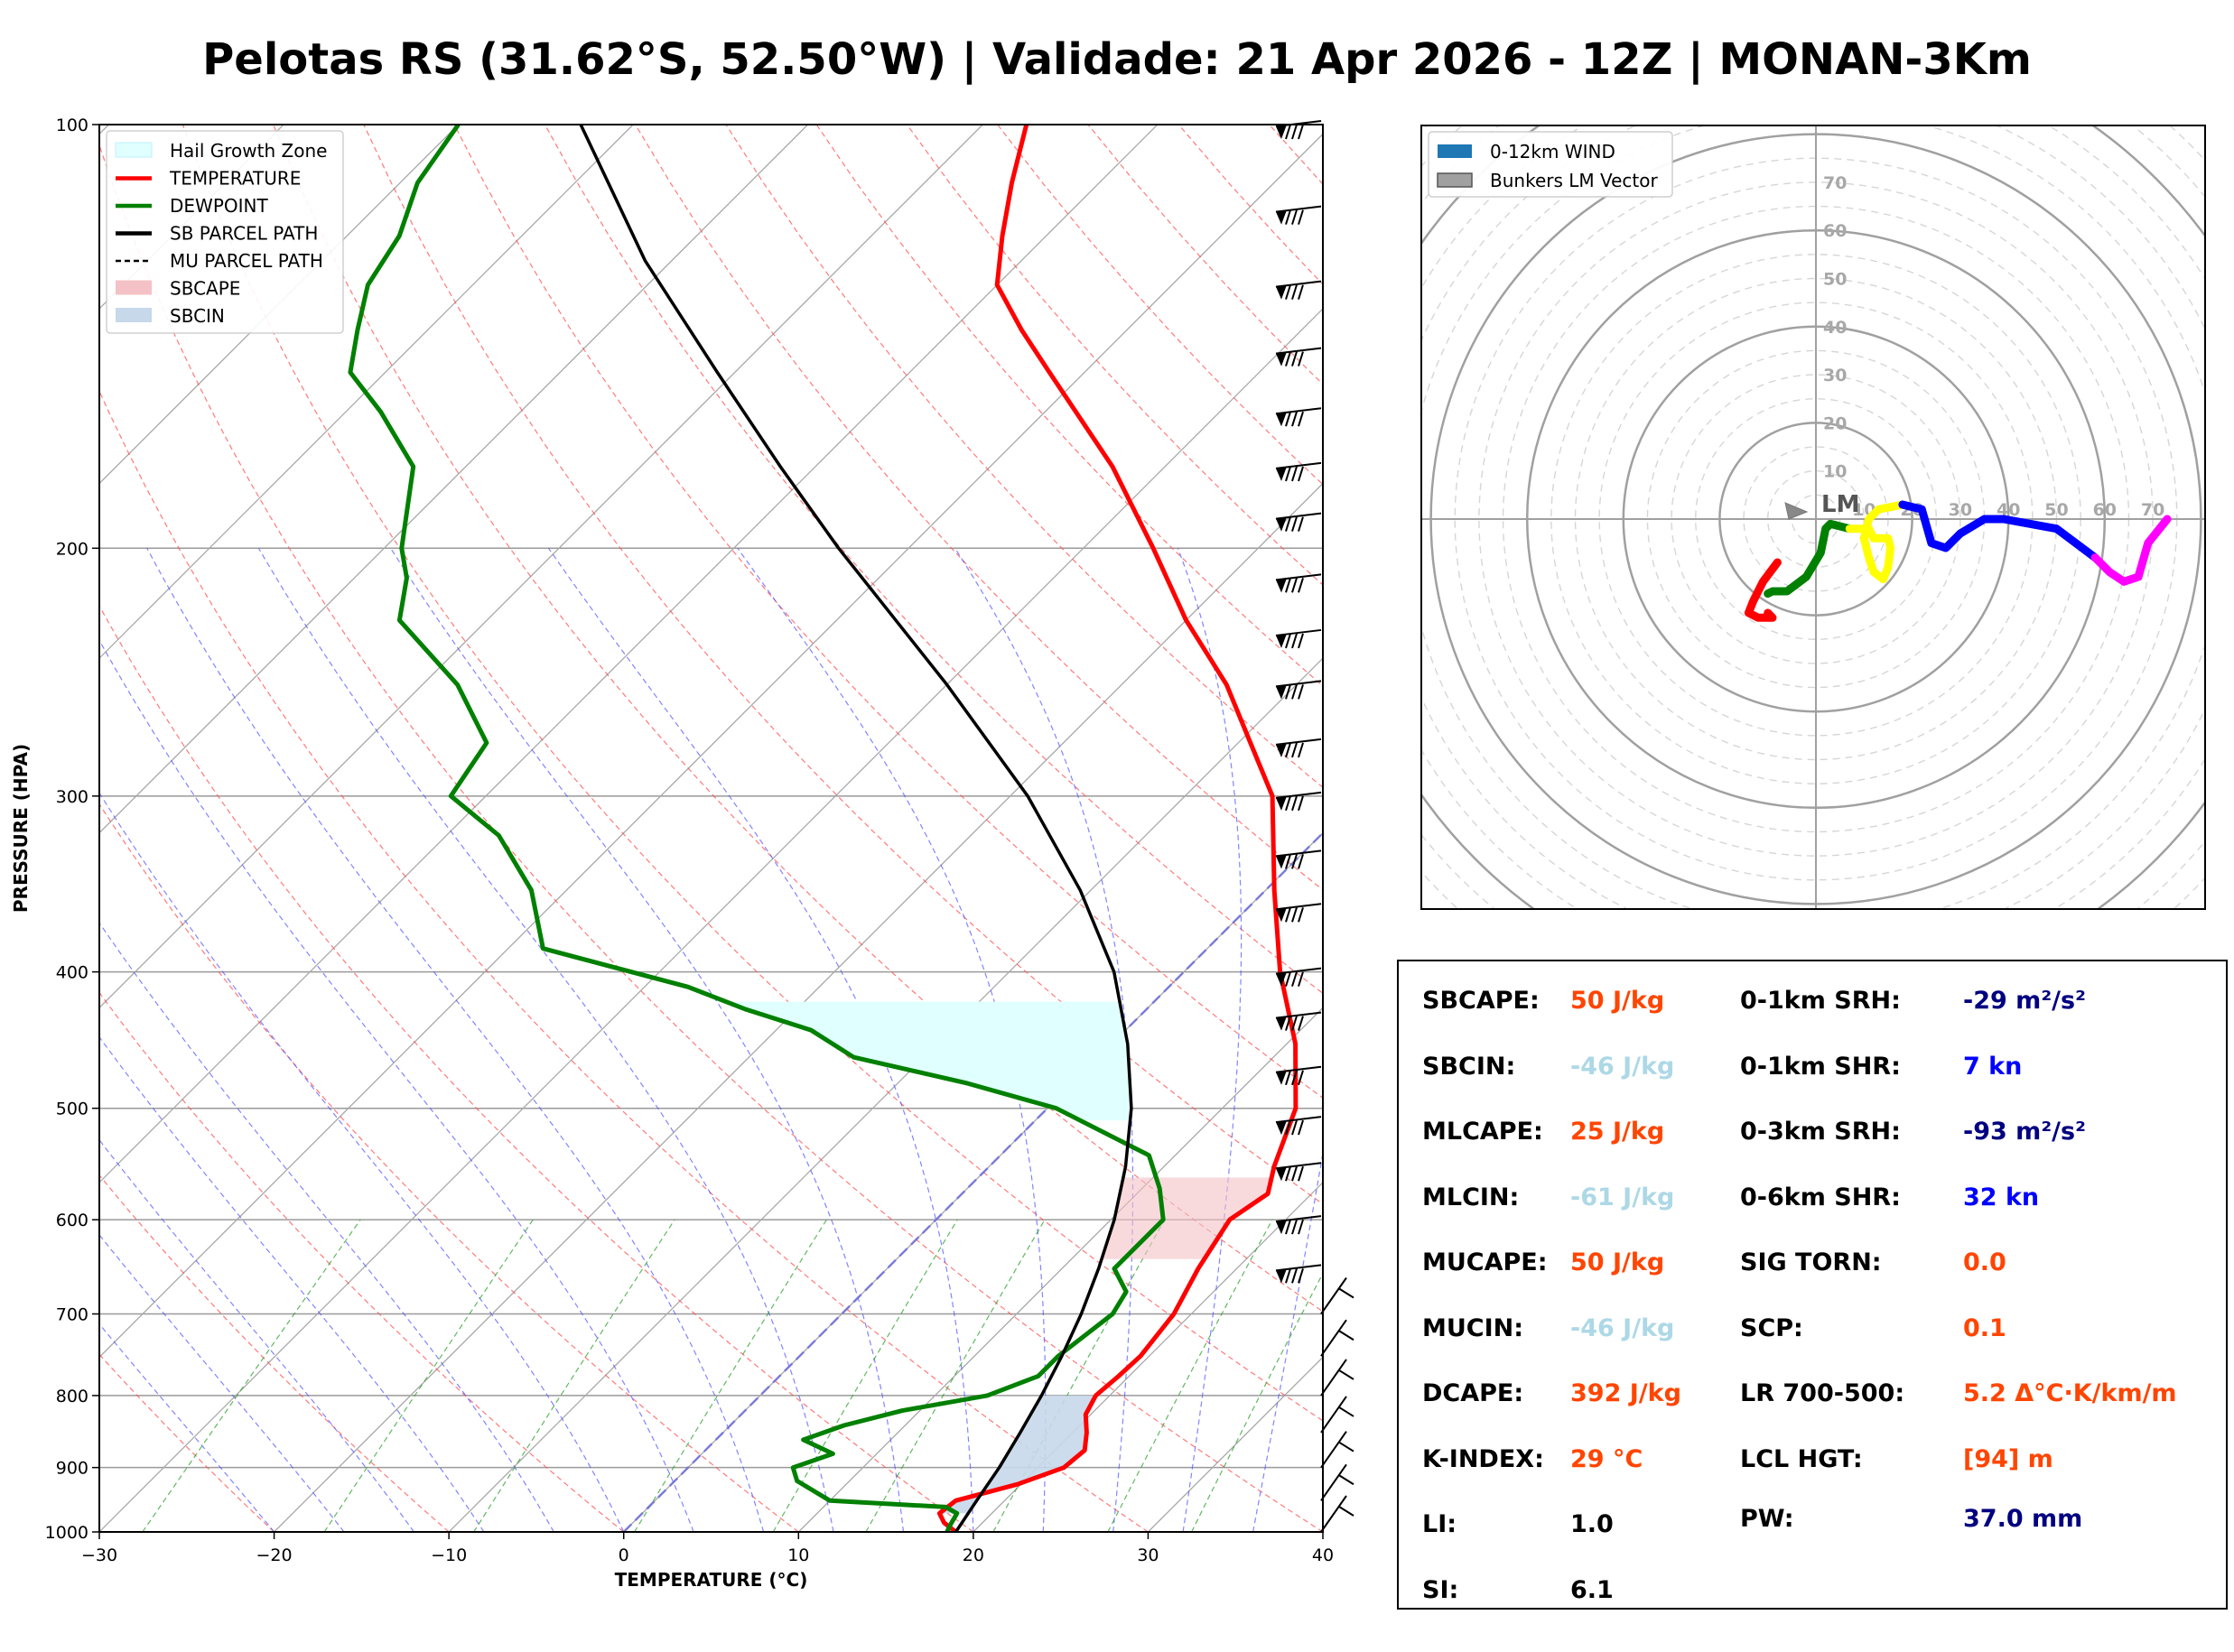 The width and height of the screenshot is (2234, 1652). Describe the element at coordinates (1483, 1458) in the screenshot. I see `param-label: K-INDEX:` at that location.